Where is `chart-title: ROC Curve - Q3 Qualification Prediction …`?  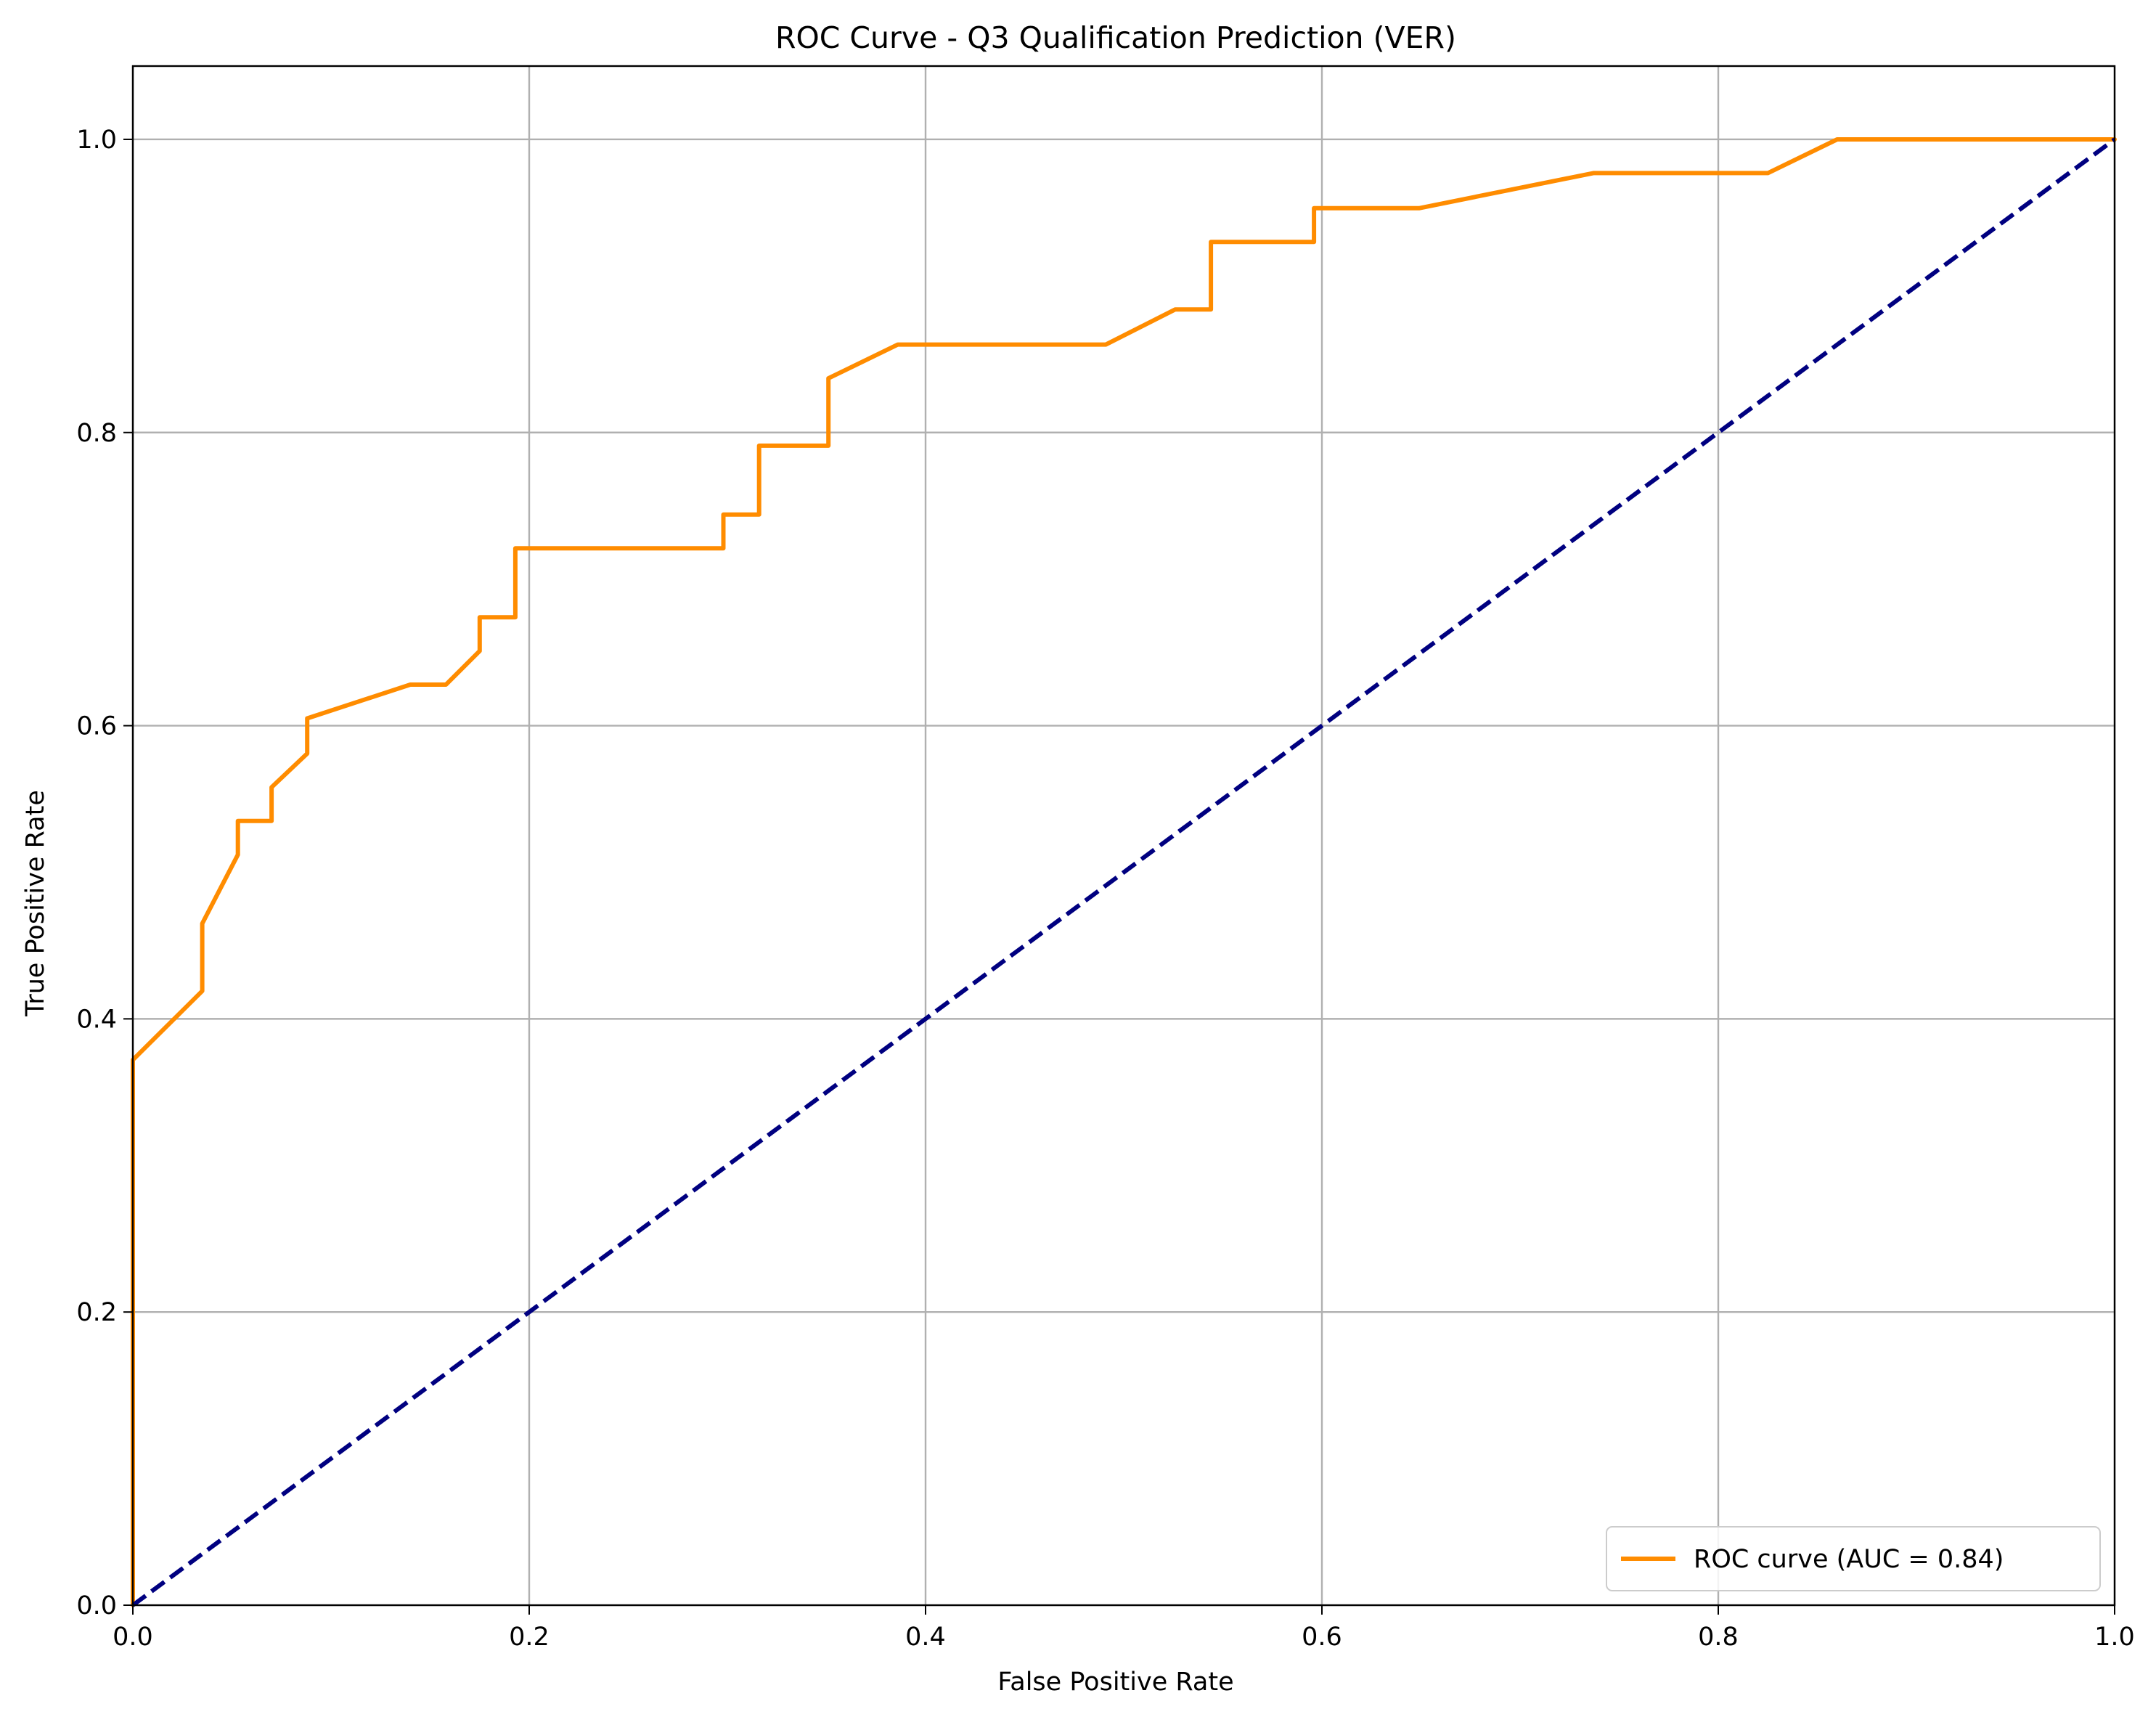
chart-title: ROC Curve - Q3 Qualification Prediction … is located at coordinates (1116, 37).